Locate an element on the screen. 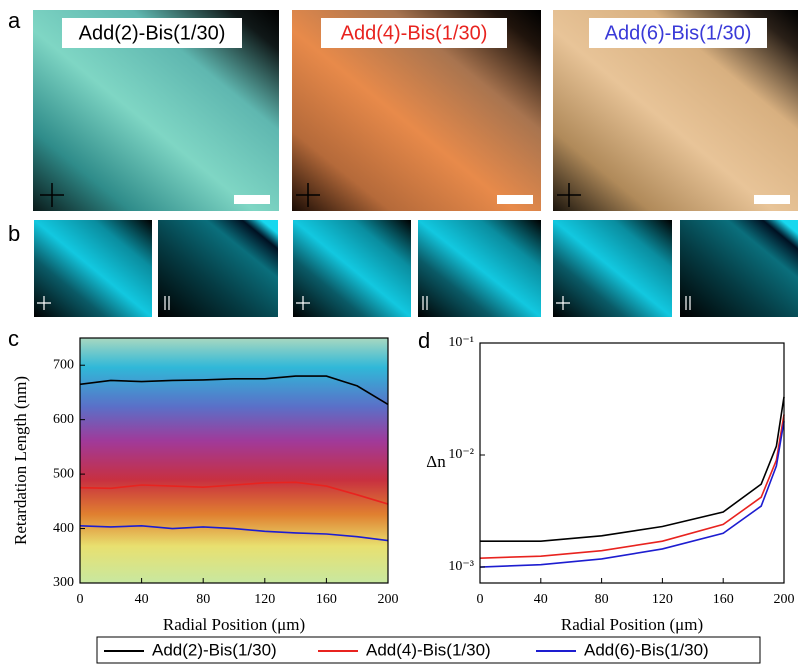 Image resolution: width=798 pixels, height=665 pixels. panel-label: a is located at coordinates (14, 20).